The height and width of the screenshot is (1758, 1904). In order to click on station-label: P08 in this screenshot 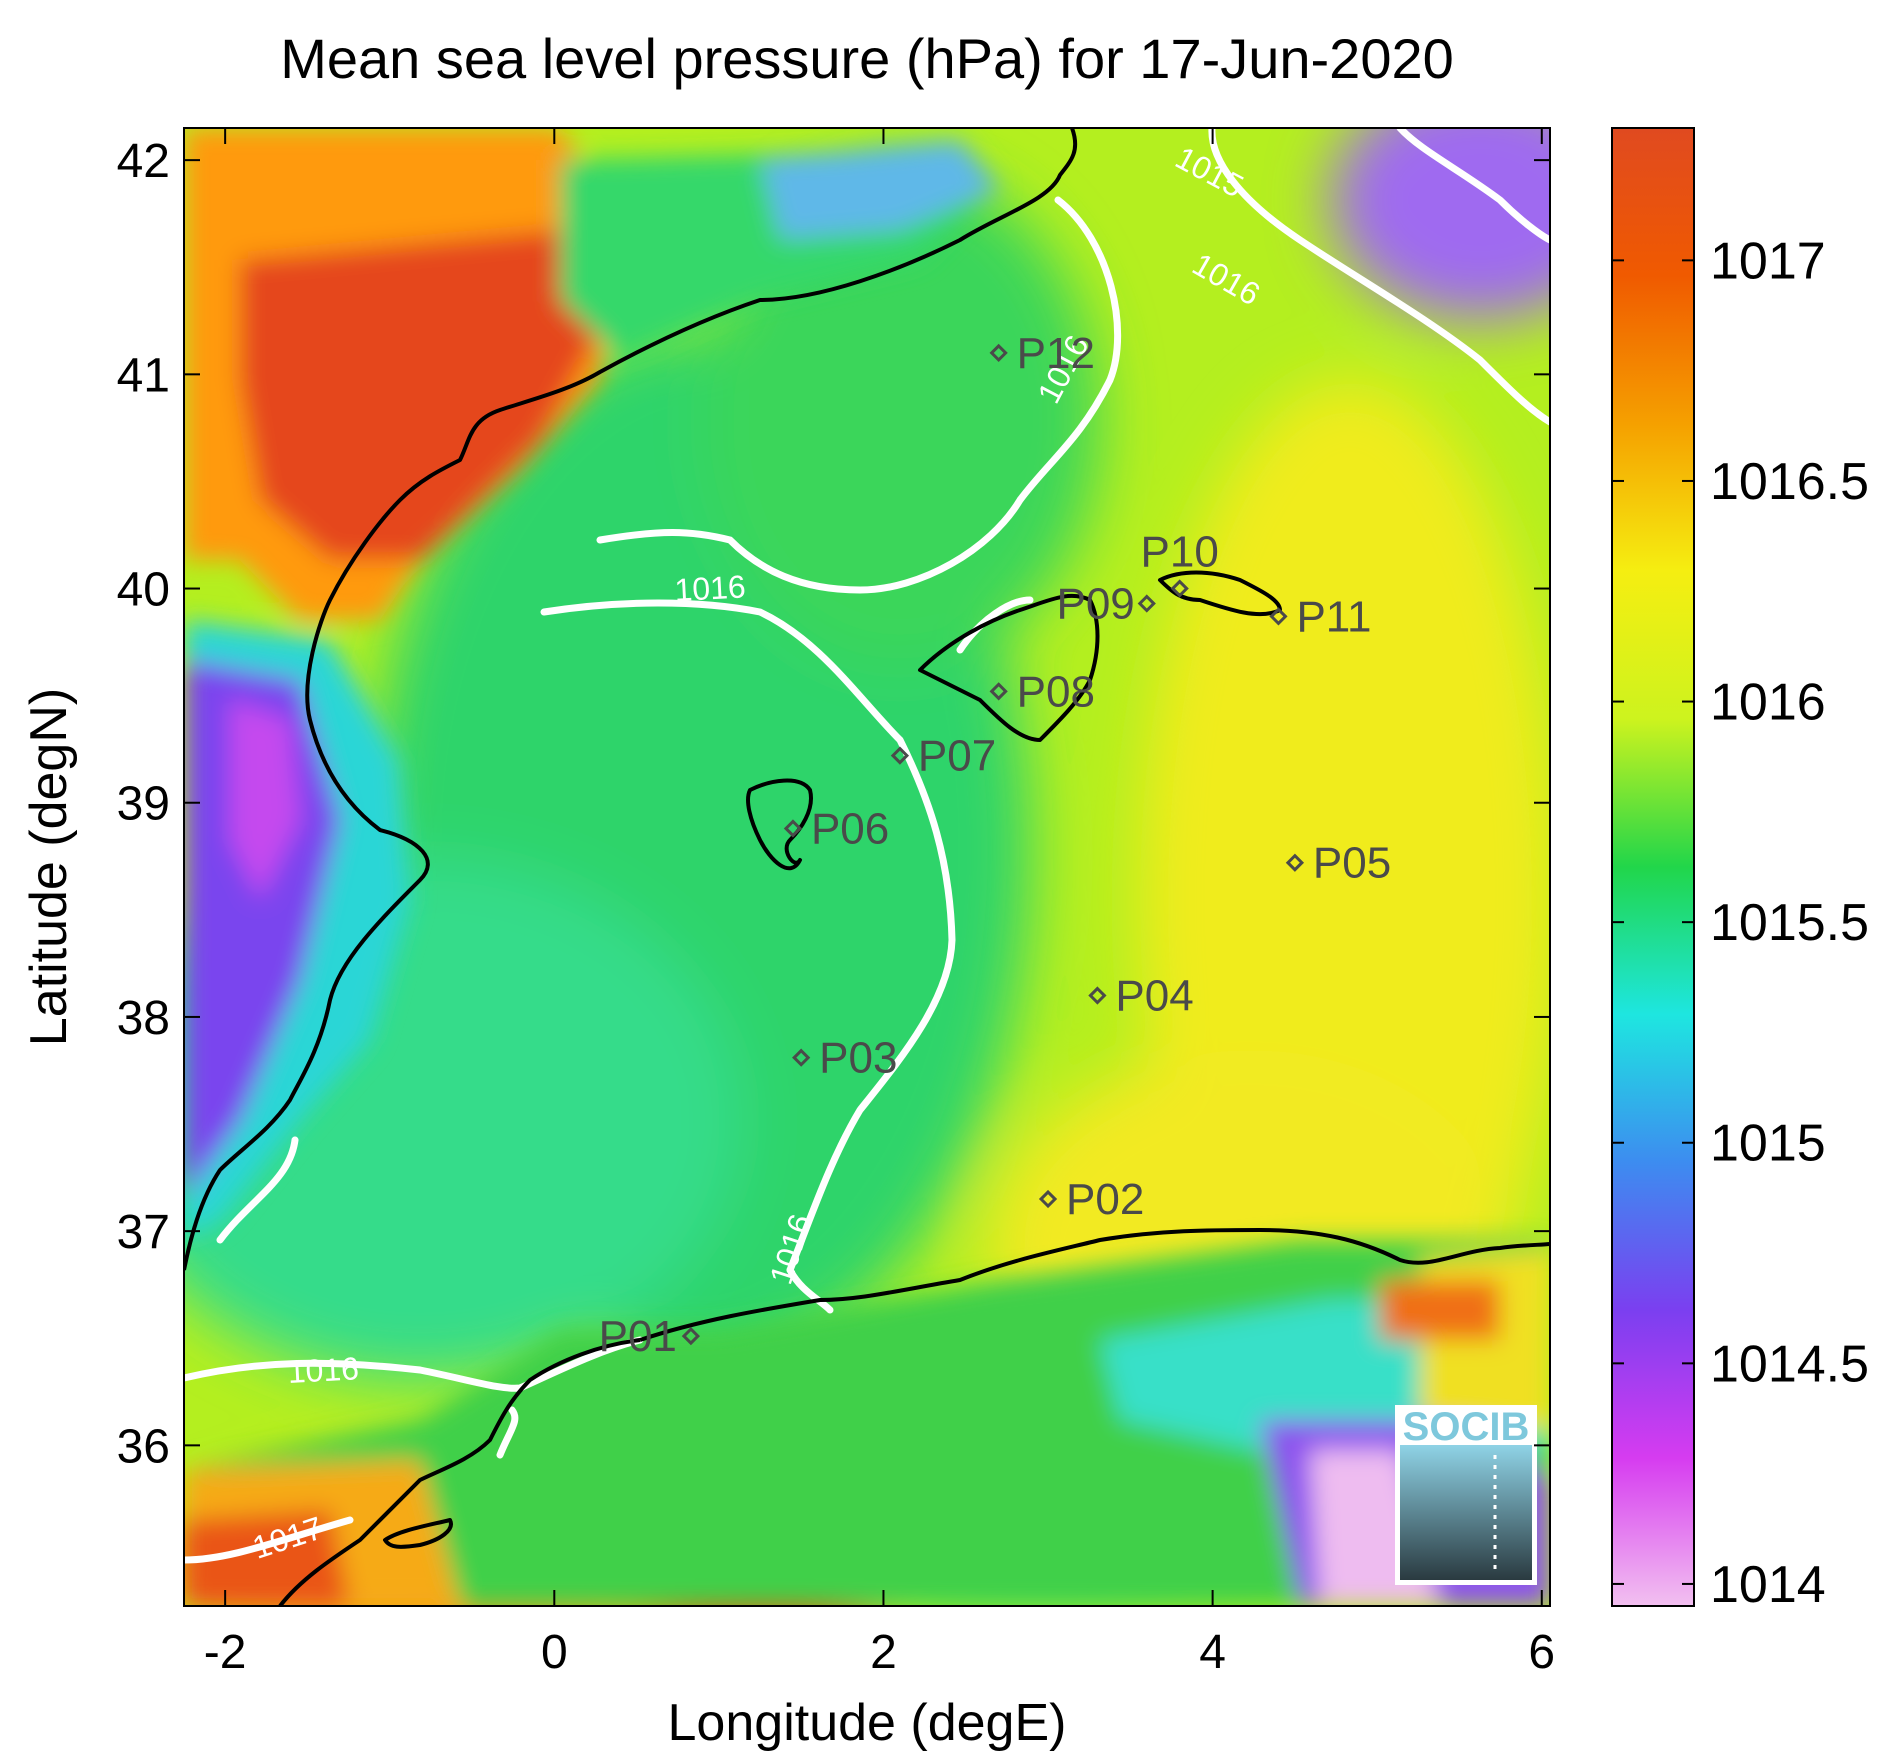, I will do `click(1056, 691)`.